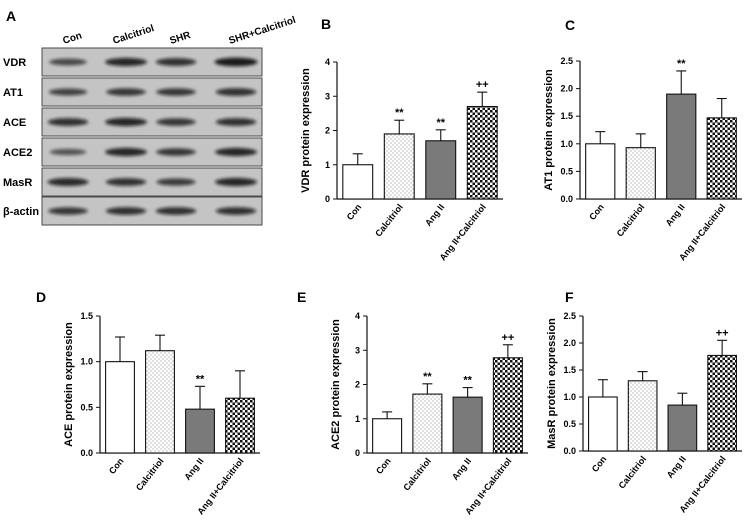  I want to click on y-axis-label: AT1 protein expression, so click(549, 130).